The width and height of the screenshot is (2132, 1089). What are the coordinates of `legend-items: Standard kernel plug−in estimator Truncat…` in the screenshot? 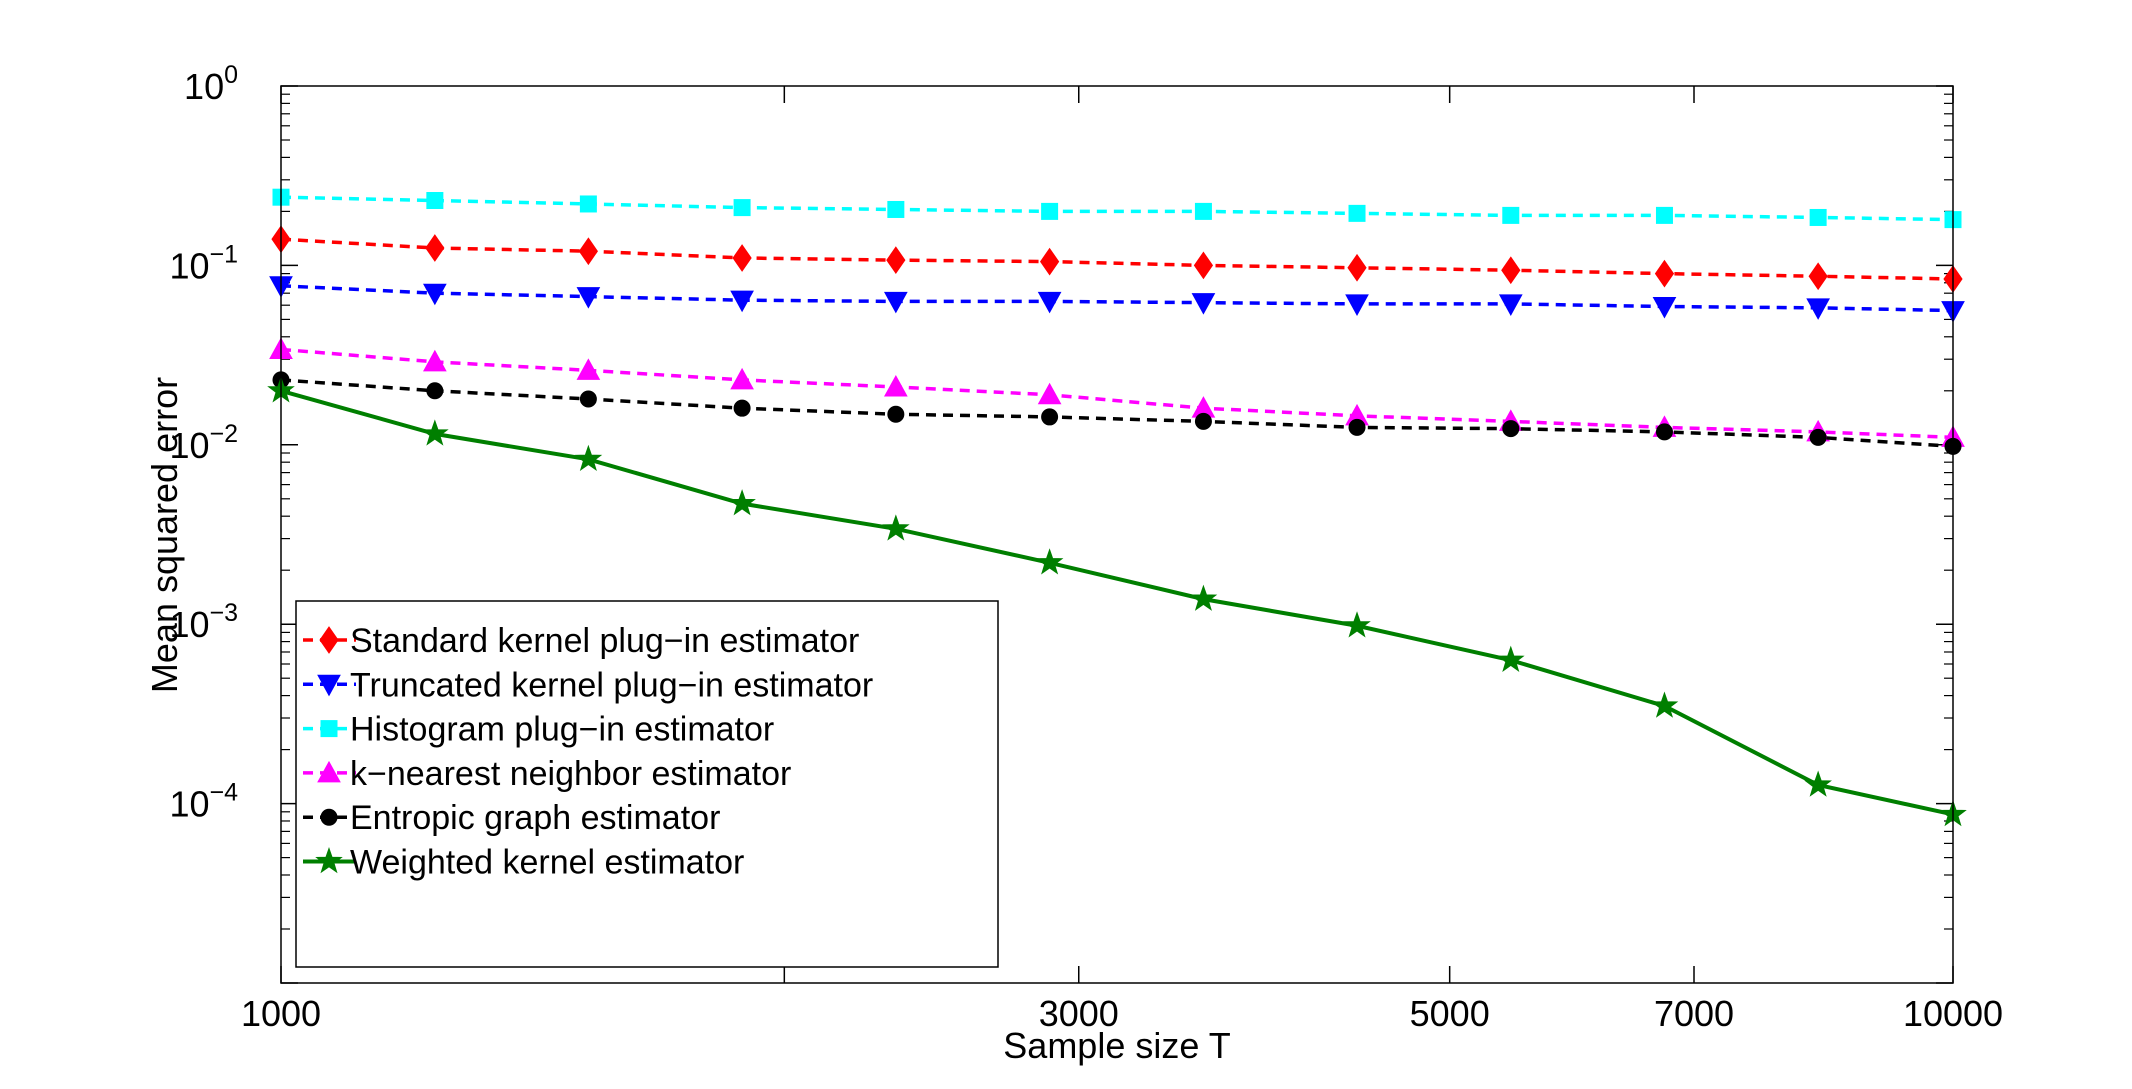 It's located at (588, 752).